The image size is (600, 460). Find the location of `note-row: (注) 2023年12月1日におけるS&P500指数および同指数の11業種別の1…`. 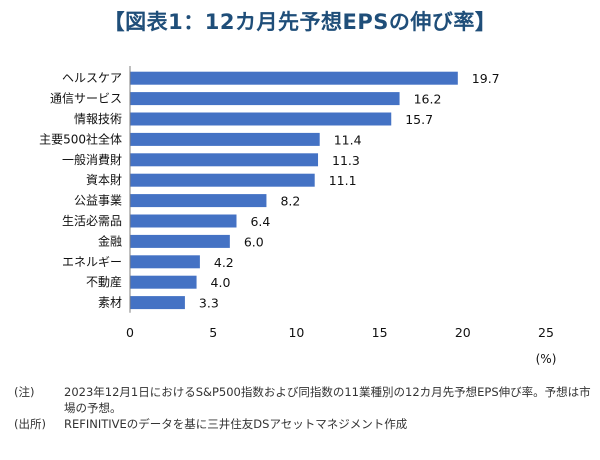

note-row: (注) 2023年12月1日におけるS&P500指数および同指数の11業種別の1… is located at coordinates (303, 400).